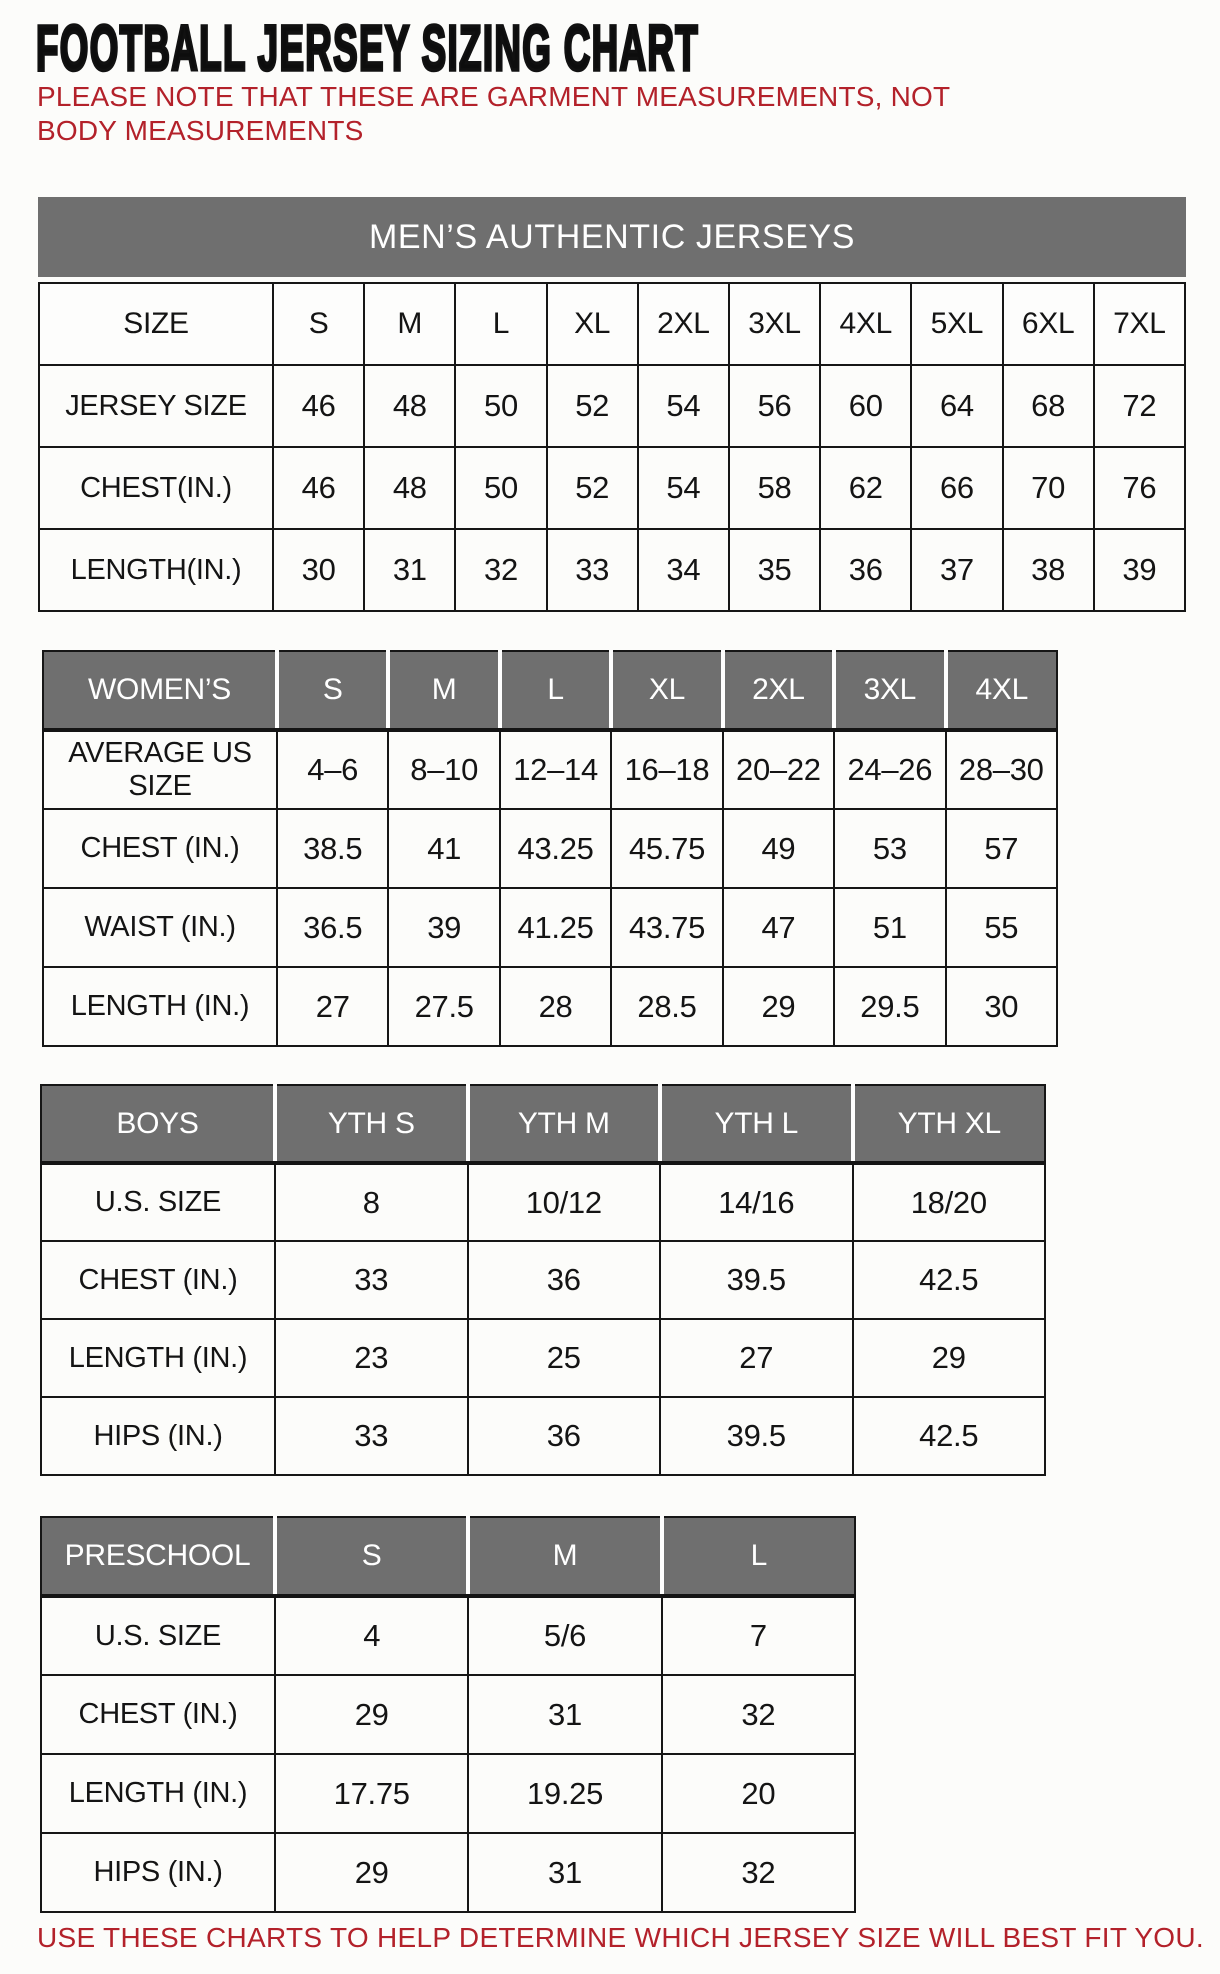  Describe the element at coordinates (667, 769) in the screenshot. I see `womens-cell: 16–18` at that location.